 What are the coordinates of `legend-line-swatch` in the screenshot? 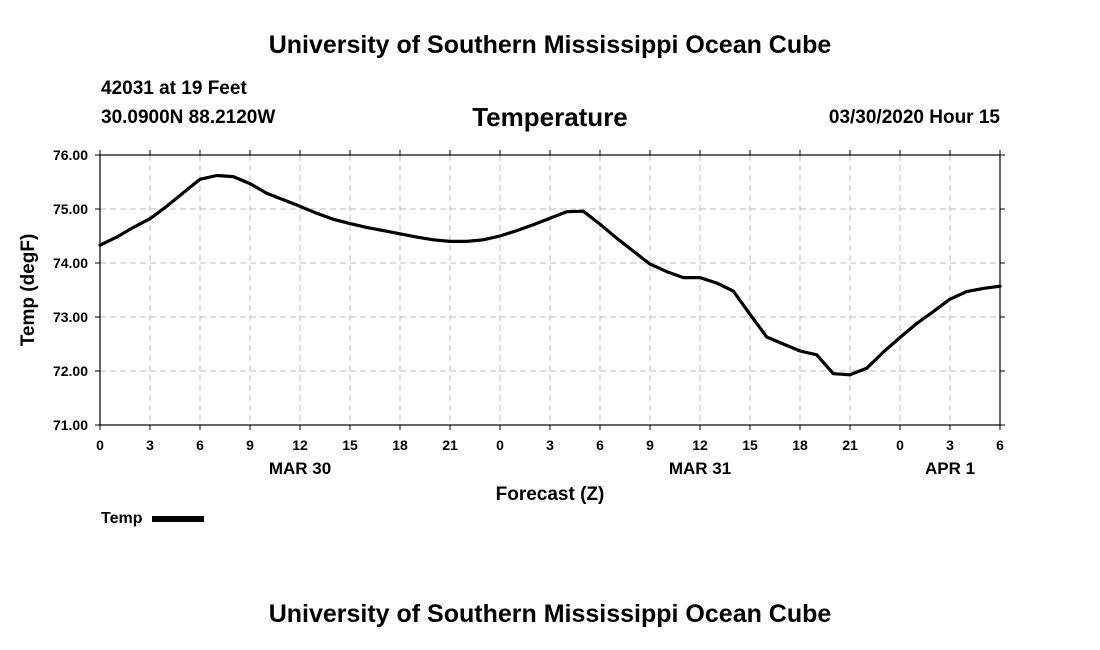 It's located at (178, 519).